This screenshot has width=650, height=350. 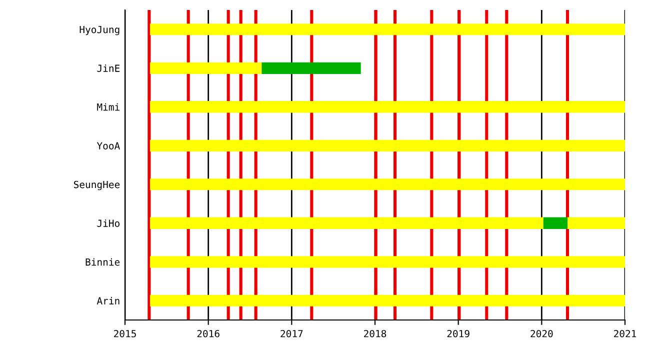 What do you see at coordinates (375, 334) in the screenshot?
I see `x-tick-label: 2018` at bounding box center [375, 334].